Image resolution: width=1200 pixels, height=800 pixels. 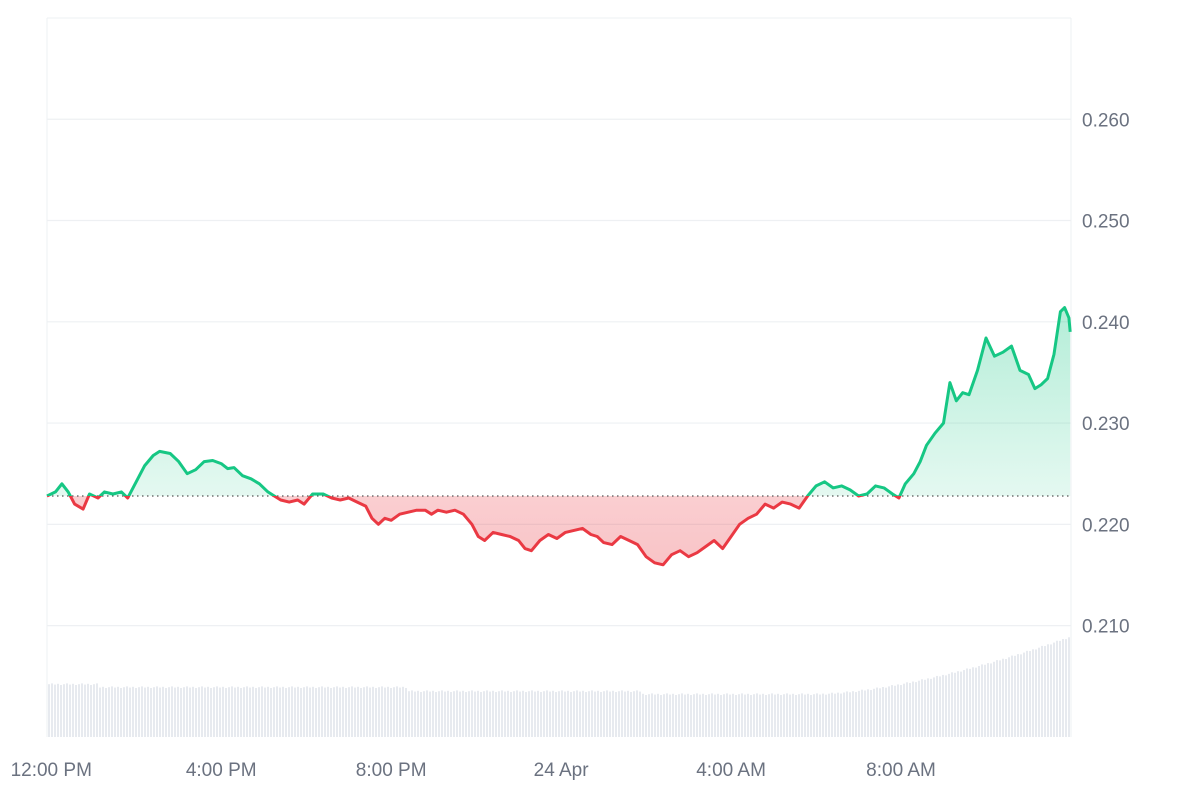 What do you see at coordinates (1106, 373) in the screenshot?
I see `y-axis-ticks: 0.210 0.220 0.230 0.240 0.250 0.260` at bounding box center [1106, 373].